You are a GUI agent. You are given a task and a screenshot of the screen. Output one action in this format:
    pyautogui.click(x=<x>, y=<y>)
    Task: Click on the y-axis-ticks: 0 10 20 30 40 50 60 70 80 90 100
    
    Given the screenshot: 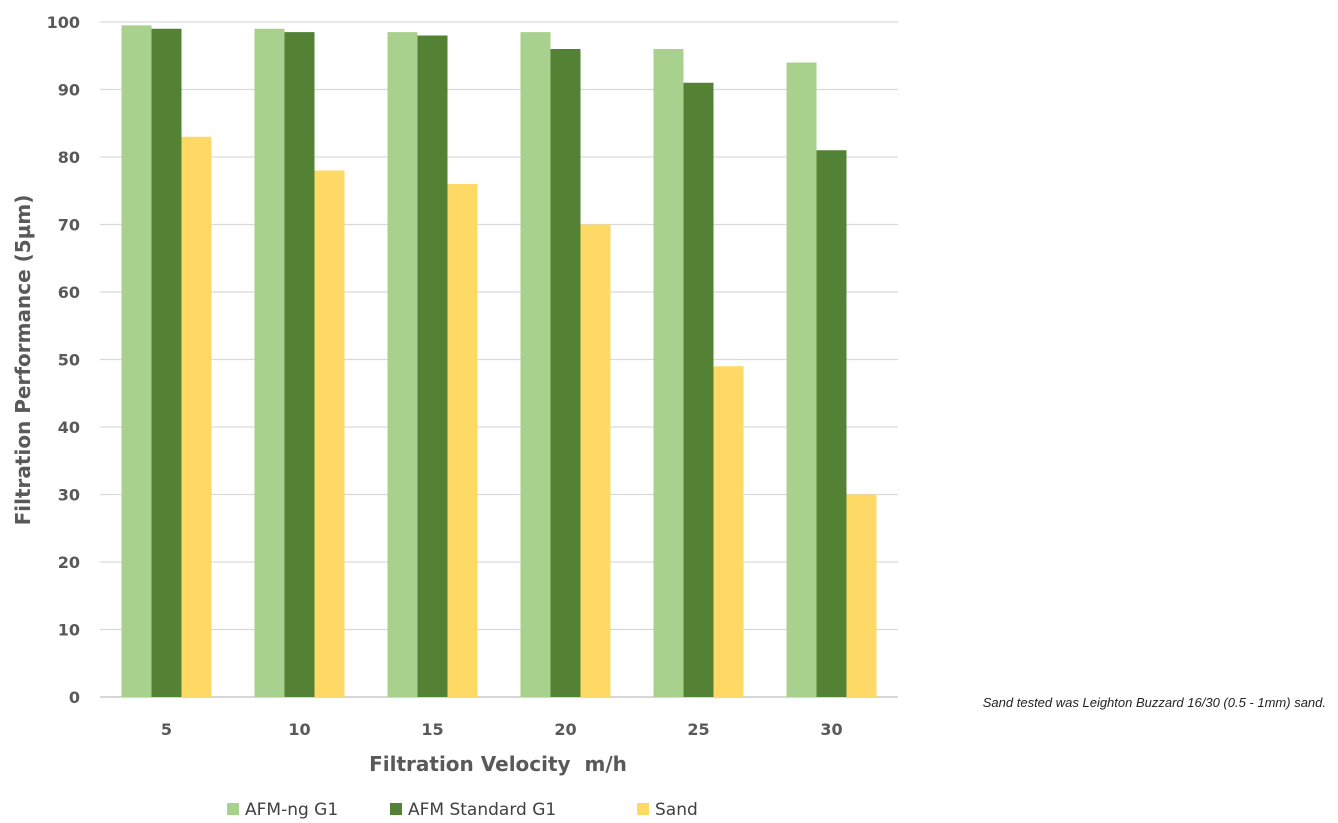 What is the action you would take?
    pyautogui.click(x=63, y=360)
    